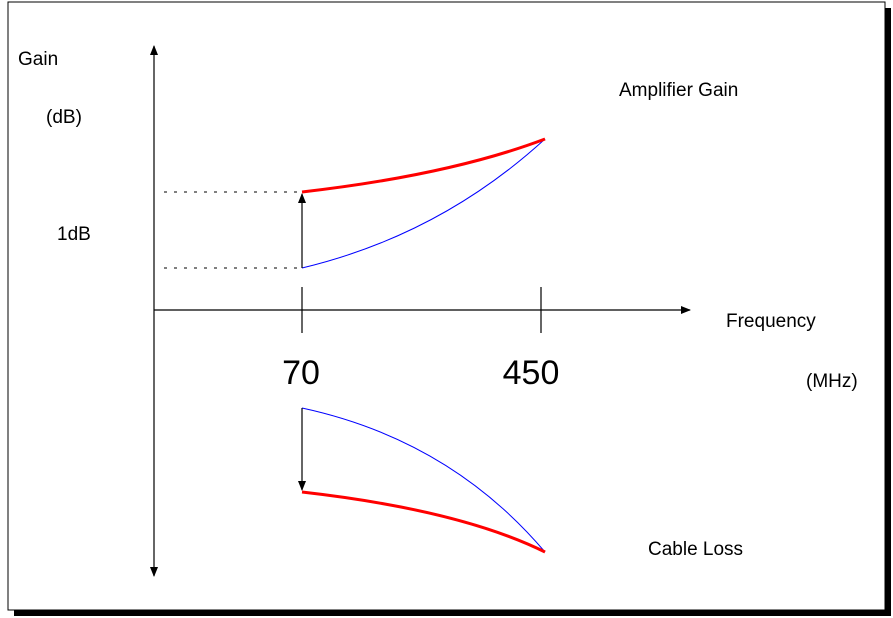  I want to click on frequency-unit-label: (MHz), so click(832, 381).